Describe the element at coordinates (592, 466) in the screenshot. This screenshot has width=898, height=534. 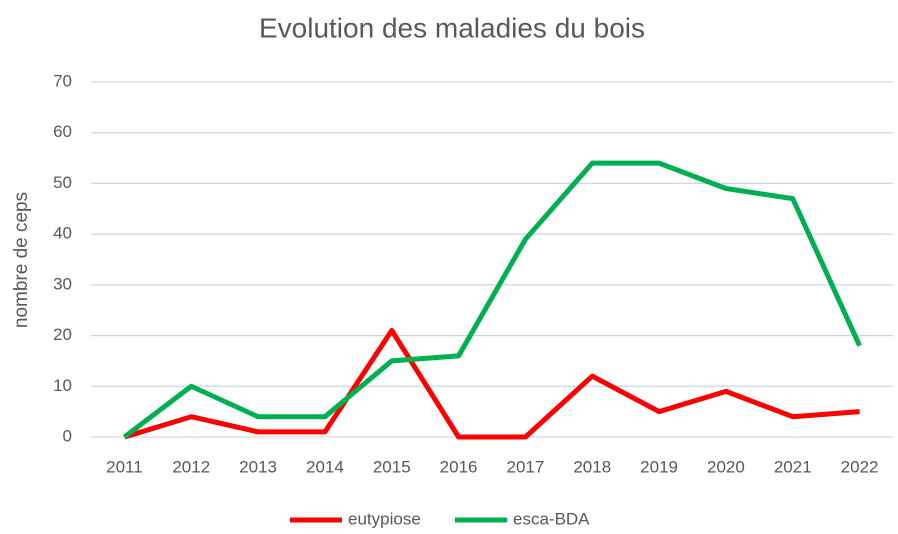
I see `x-tick-label: 2018` at that location.